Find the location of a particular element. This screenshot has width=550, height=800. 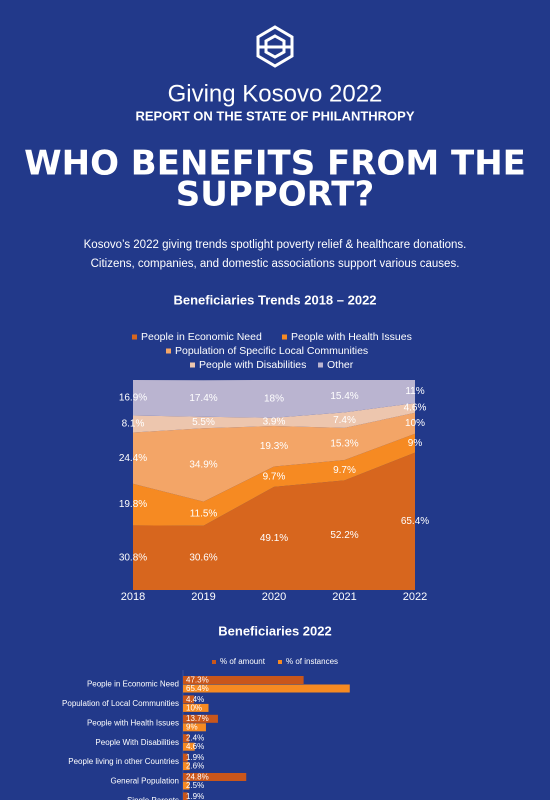

data-label: 2.4% is located at coordinates (195, 738).